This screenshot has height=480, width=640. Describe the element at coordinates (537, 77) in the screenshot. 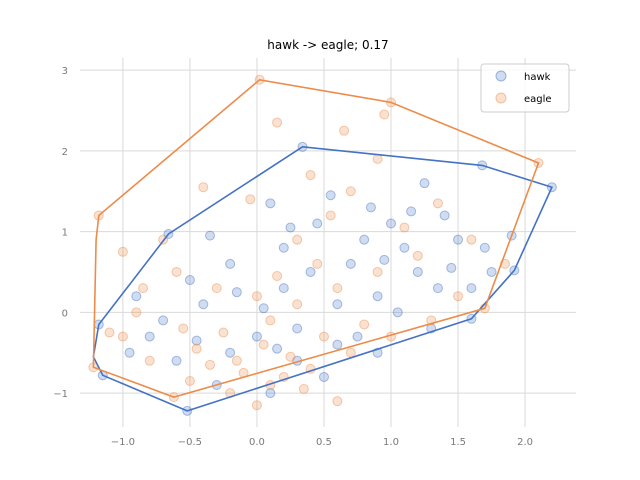

I see `legend-label-hawk: hawk` at that location.